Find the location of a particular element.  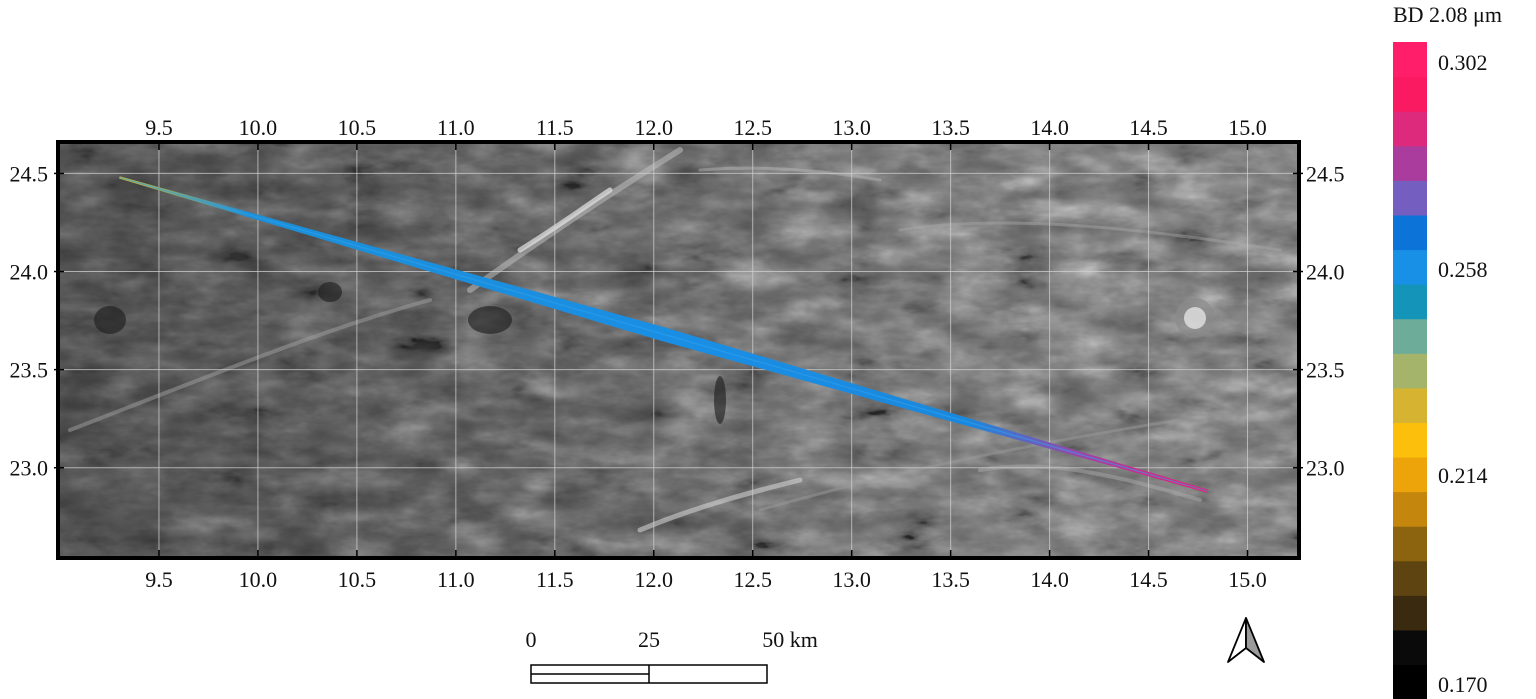

tick-label-y-left: 23.5 is located at coordinates (29, 370).